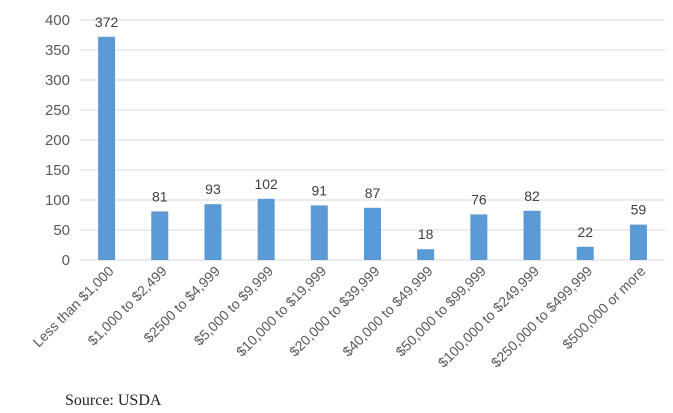  Describe the element at coordinates (160, 196) in the screenshot. I see `data-label: 81` at that location.